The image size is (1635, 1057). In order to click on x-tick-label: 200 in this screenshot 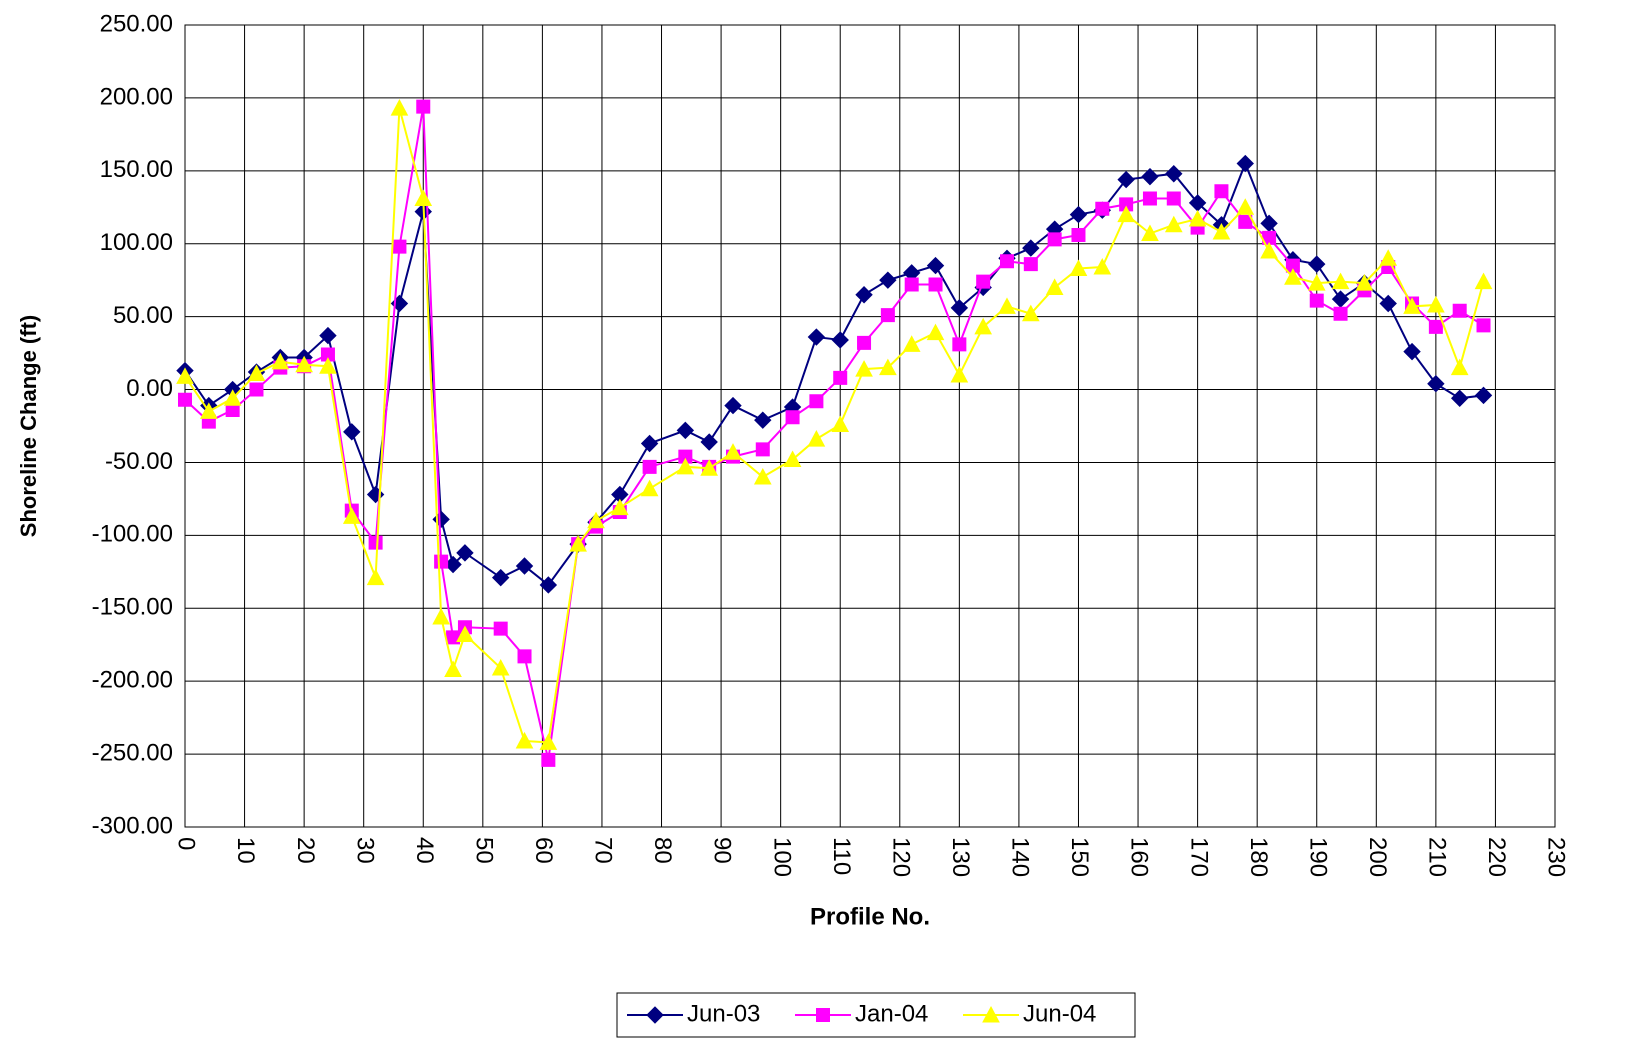, I will do `click(1377, 857)`.